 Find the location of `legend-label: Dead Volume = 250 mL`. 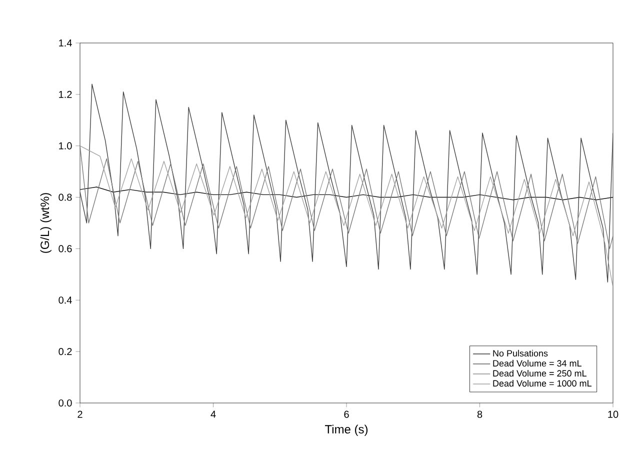

legend-label: Dead Volume = 250 mL is located at coordinates (539, 373).